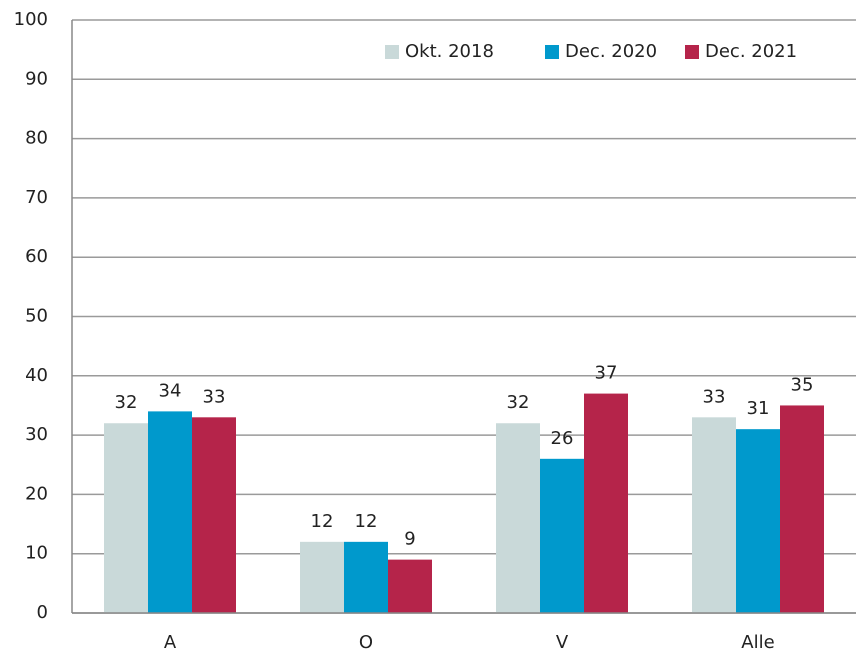 This screenshot has height=661, width=858. Describe the element at coordinates (758, 408) in the screenshot. I see `value-label: 31` at that location.